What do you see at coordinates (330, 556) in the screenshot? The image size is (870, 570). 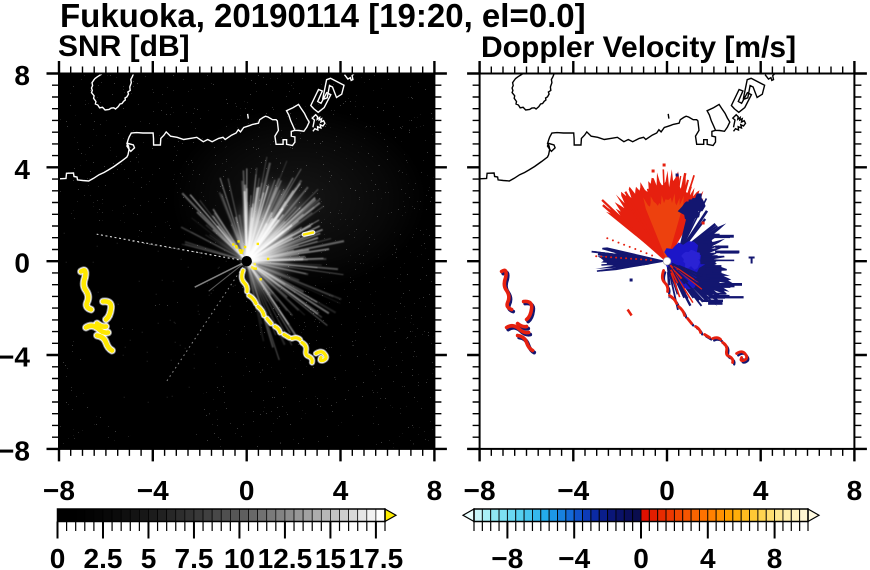 I see `svg-text: 15` at bounding box center [330, 556].